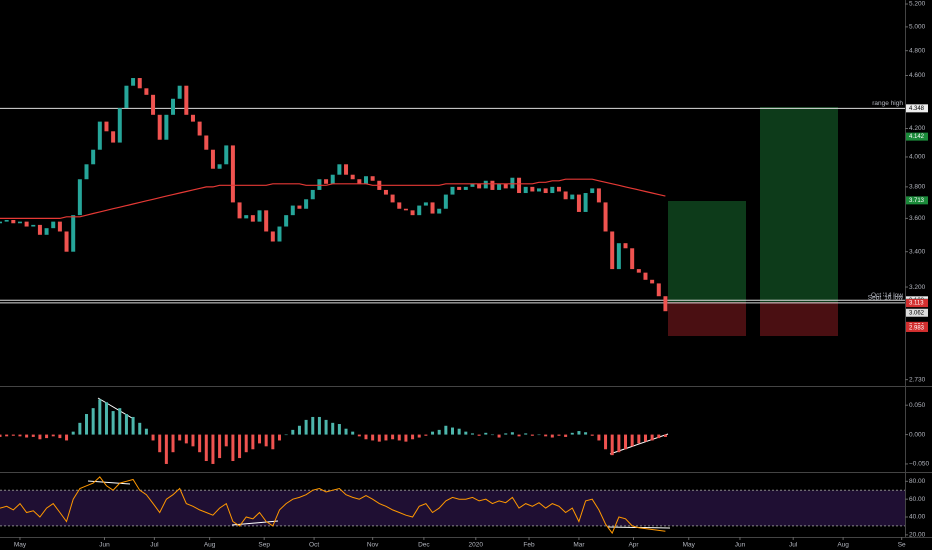 The width and height of the screenshot is (932, 550). I want to click on price-tag: 3.113, so click(916, 304).